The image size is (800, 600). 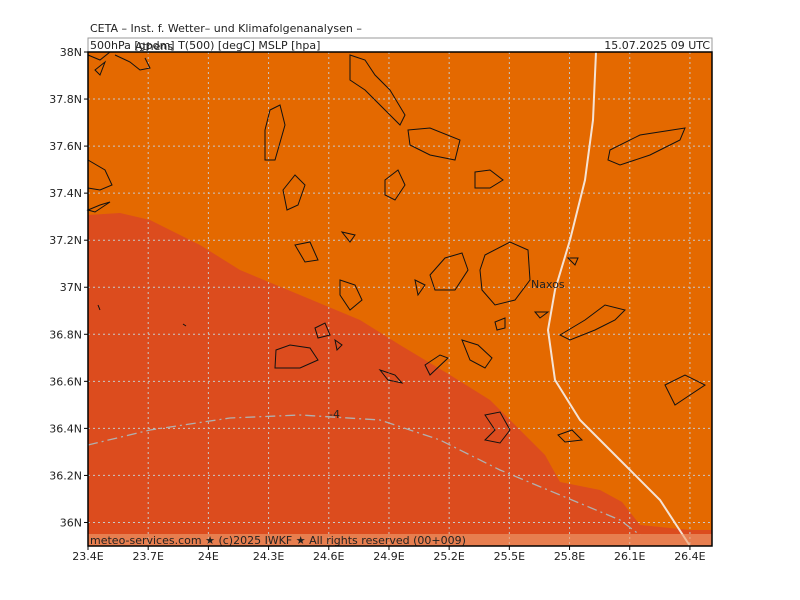 What do you see at coordinates (629, 556) in the screenshot?
I see `x-tick-label: 26.1E` at bounding box center [629, 556].